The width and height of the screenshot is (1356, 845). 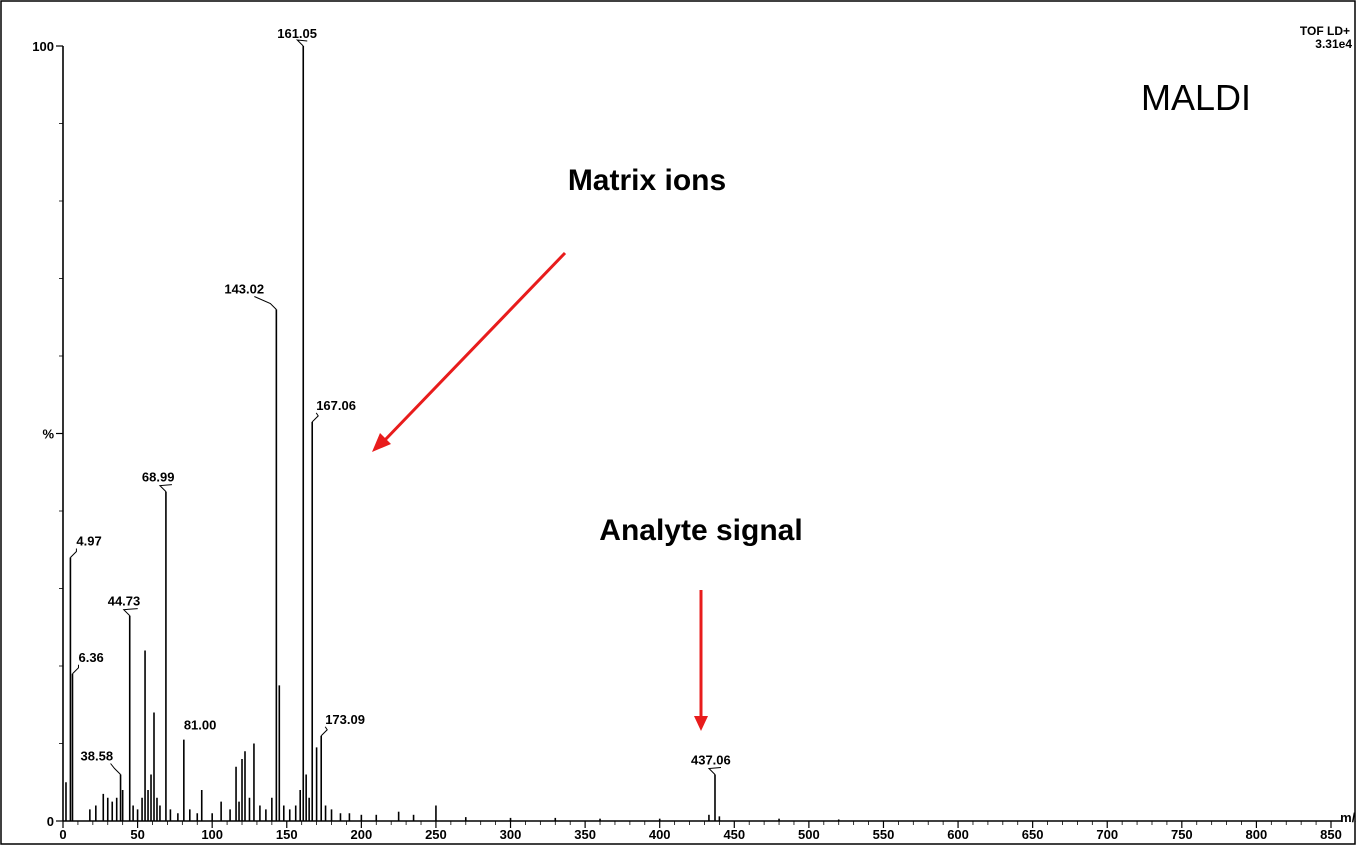 What do you see at coordinates (97, 756) in the screenshot?
I see `peak-label-2: 38.58` at bounding box center [97, 756].